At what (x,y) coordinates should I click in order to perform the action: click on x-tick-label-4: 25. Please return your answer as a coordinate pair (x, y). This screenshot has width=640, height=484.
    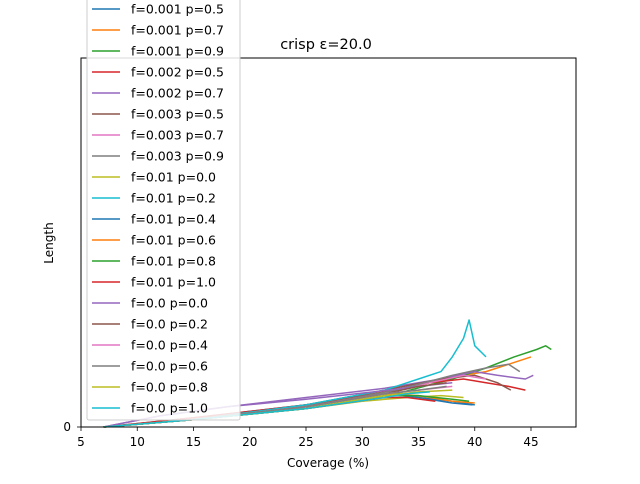
    Looking at the image, I should click on (305, 442).